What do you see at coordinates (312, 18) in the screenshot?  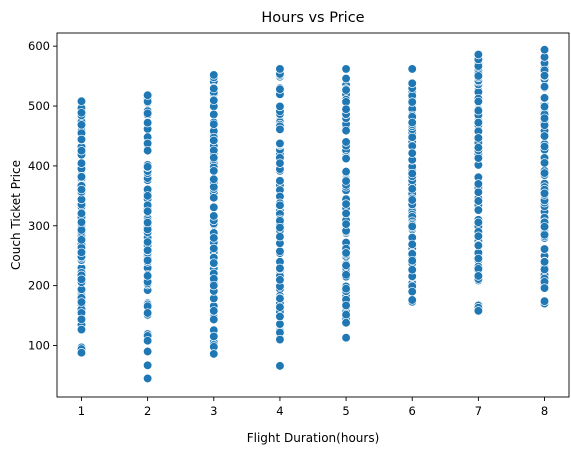 I see `chart-title: Hours vs Price` at bounding box center [312, 18].